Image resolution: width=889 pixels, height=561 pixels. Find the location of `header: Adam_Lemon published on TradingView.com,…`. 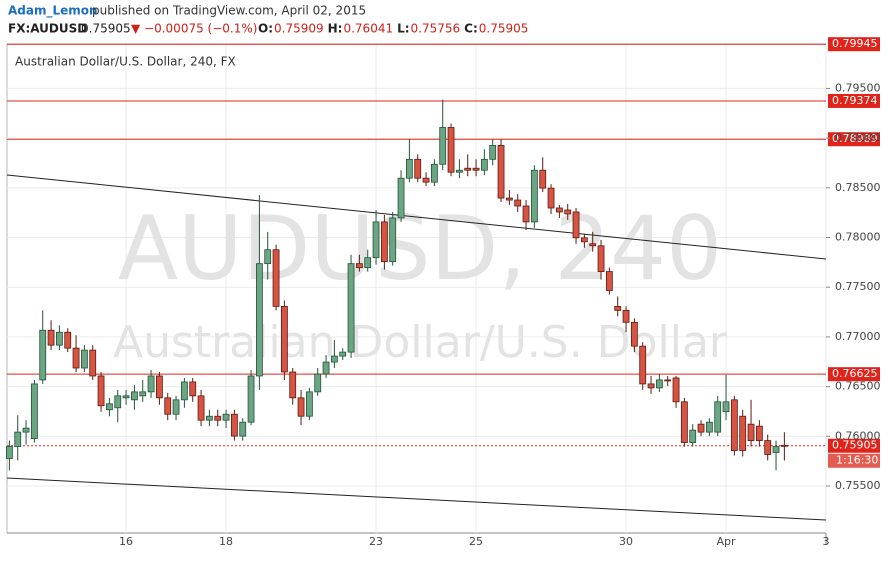

header: Adam_Lemon published on TradingView.com,… is located at coordinates (268, 20).